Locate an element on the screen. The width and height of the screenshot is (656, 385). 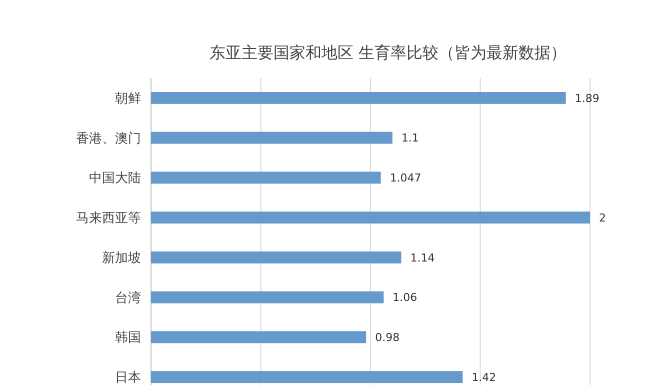
y-tick-label: 台湾 is located at coordinates (128, 298).